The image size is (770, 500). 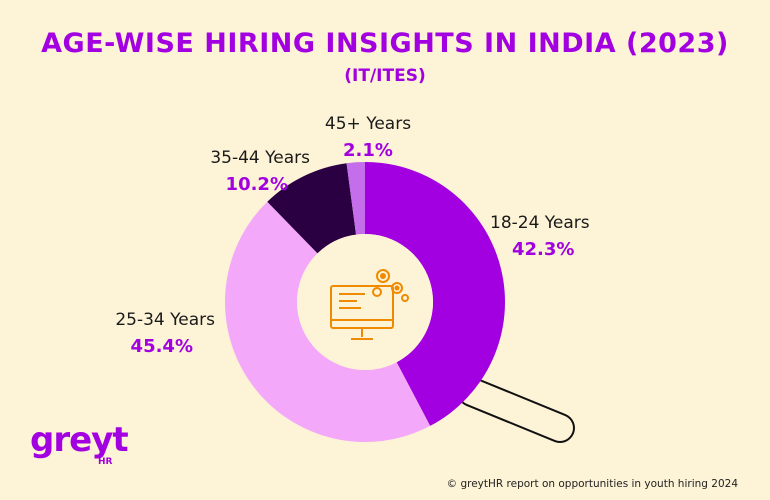 I want to click on slice-45-years, so click(x=355, y=198).